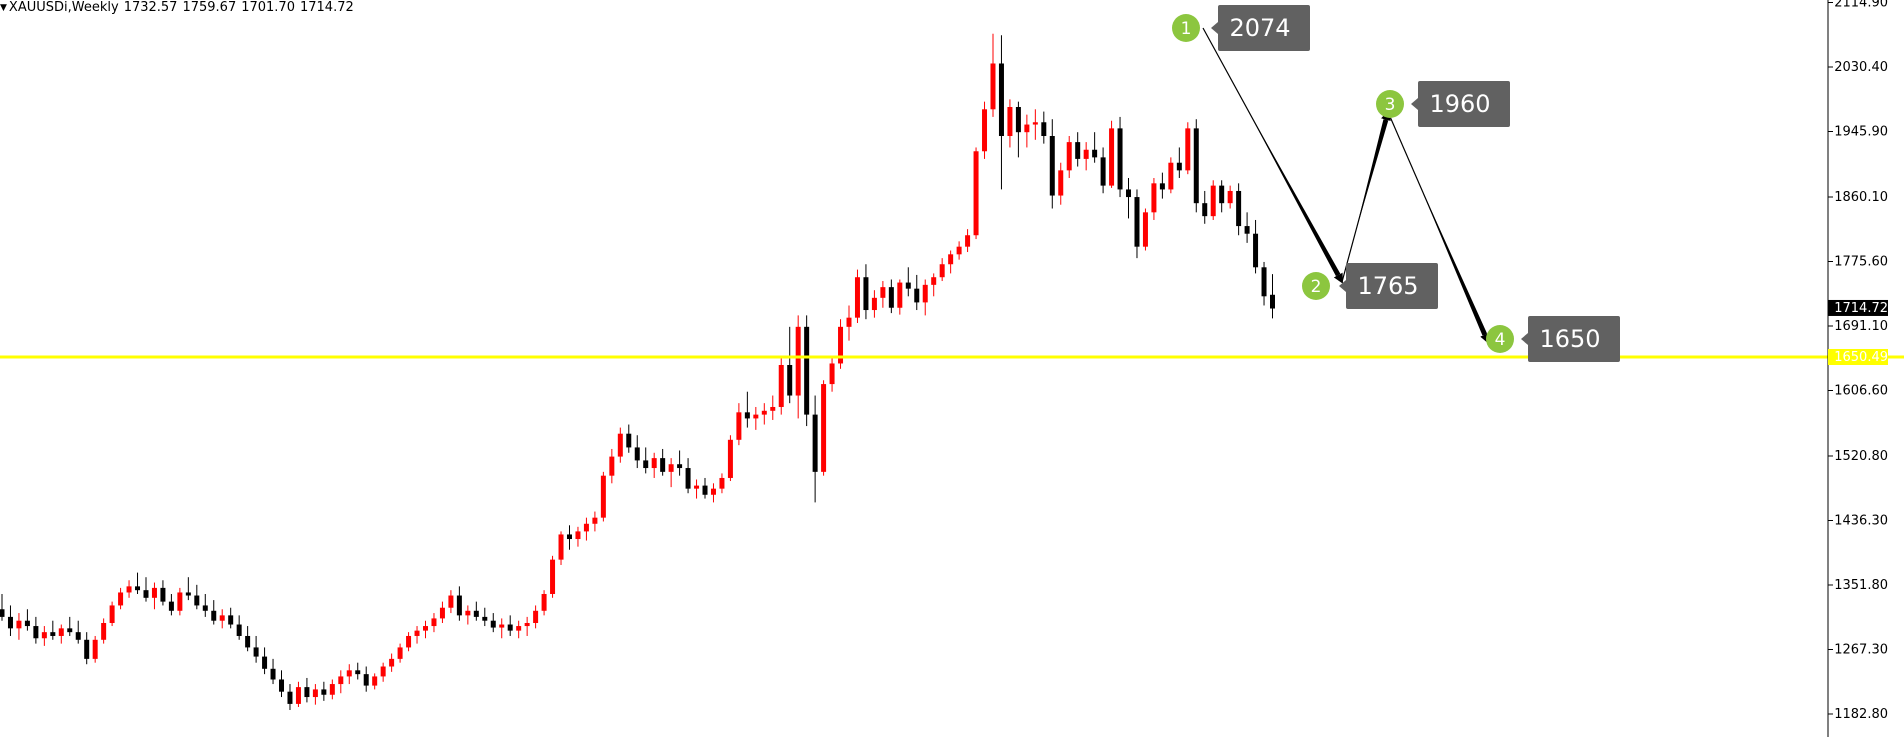 This screenshot has height=737, width=1904. What do you see at coordinates (1316, 286) in the screenshot?
I see `wave-marker-circle` at bounding box center [1316, 286].